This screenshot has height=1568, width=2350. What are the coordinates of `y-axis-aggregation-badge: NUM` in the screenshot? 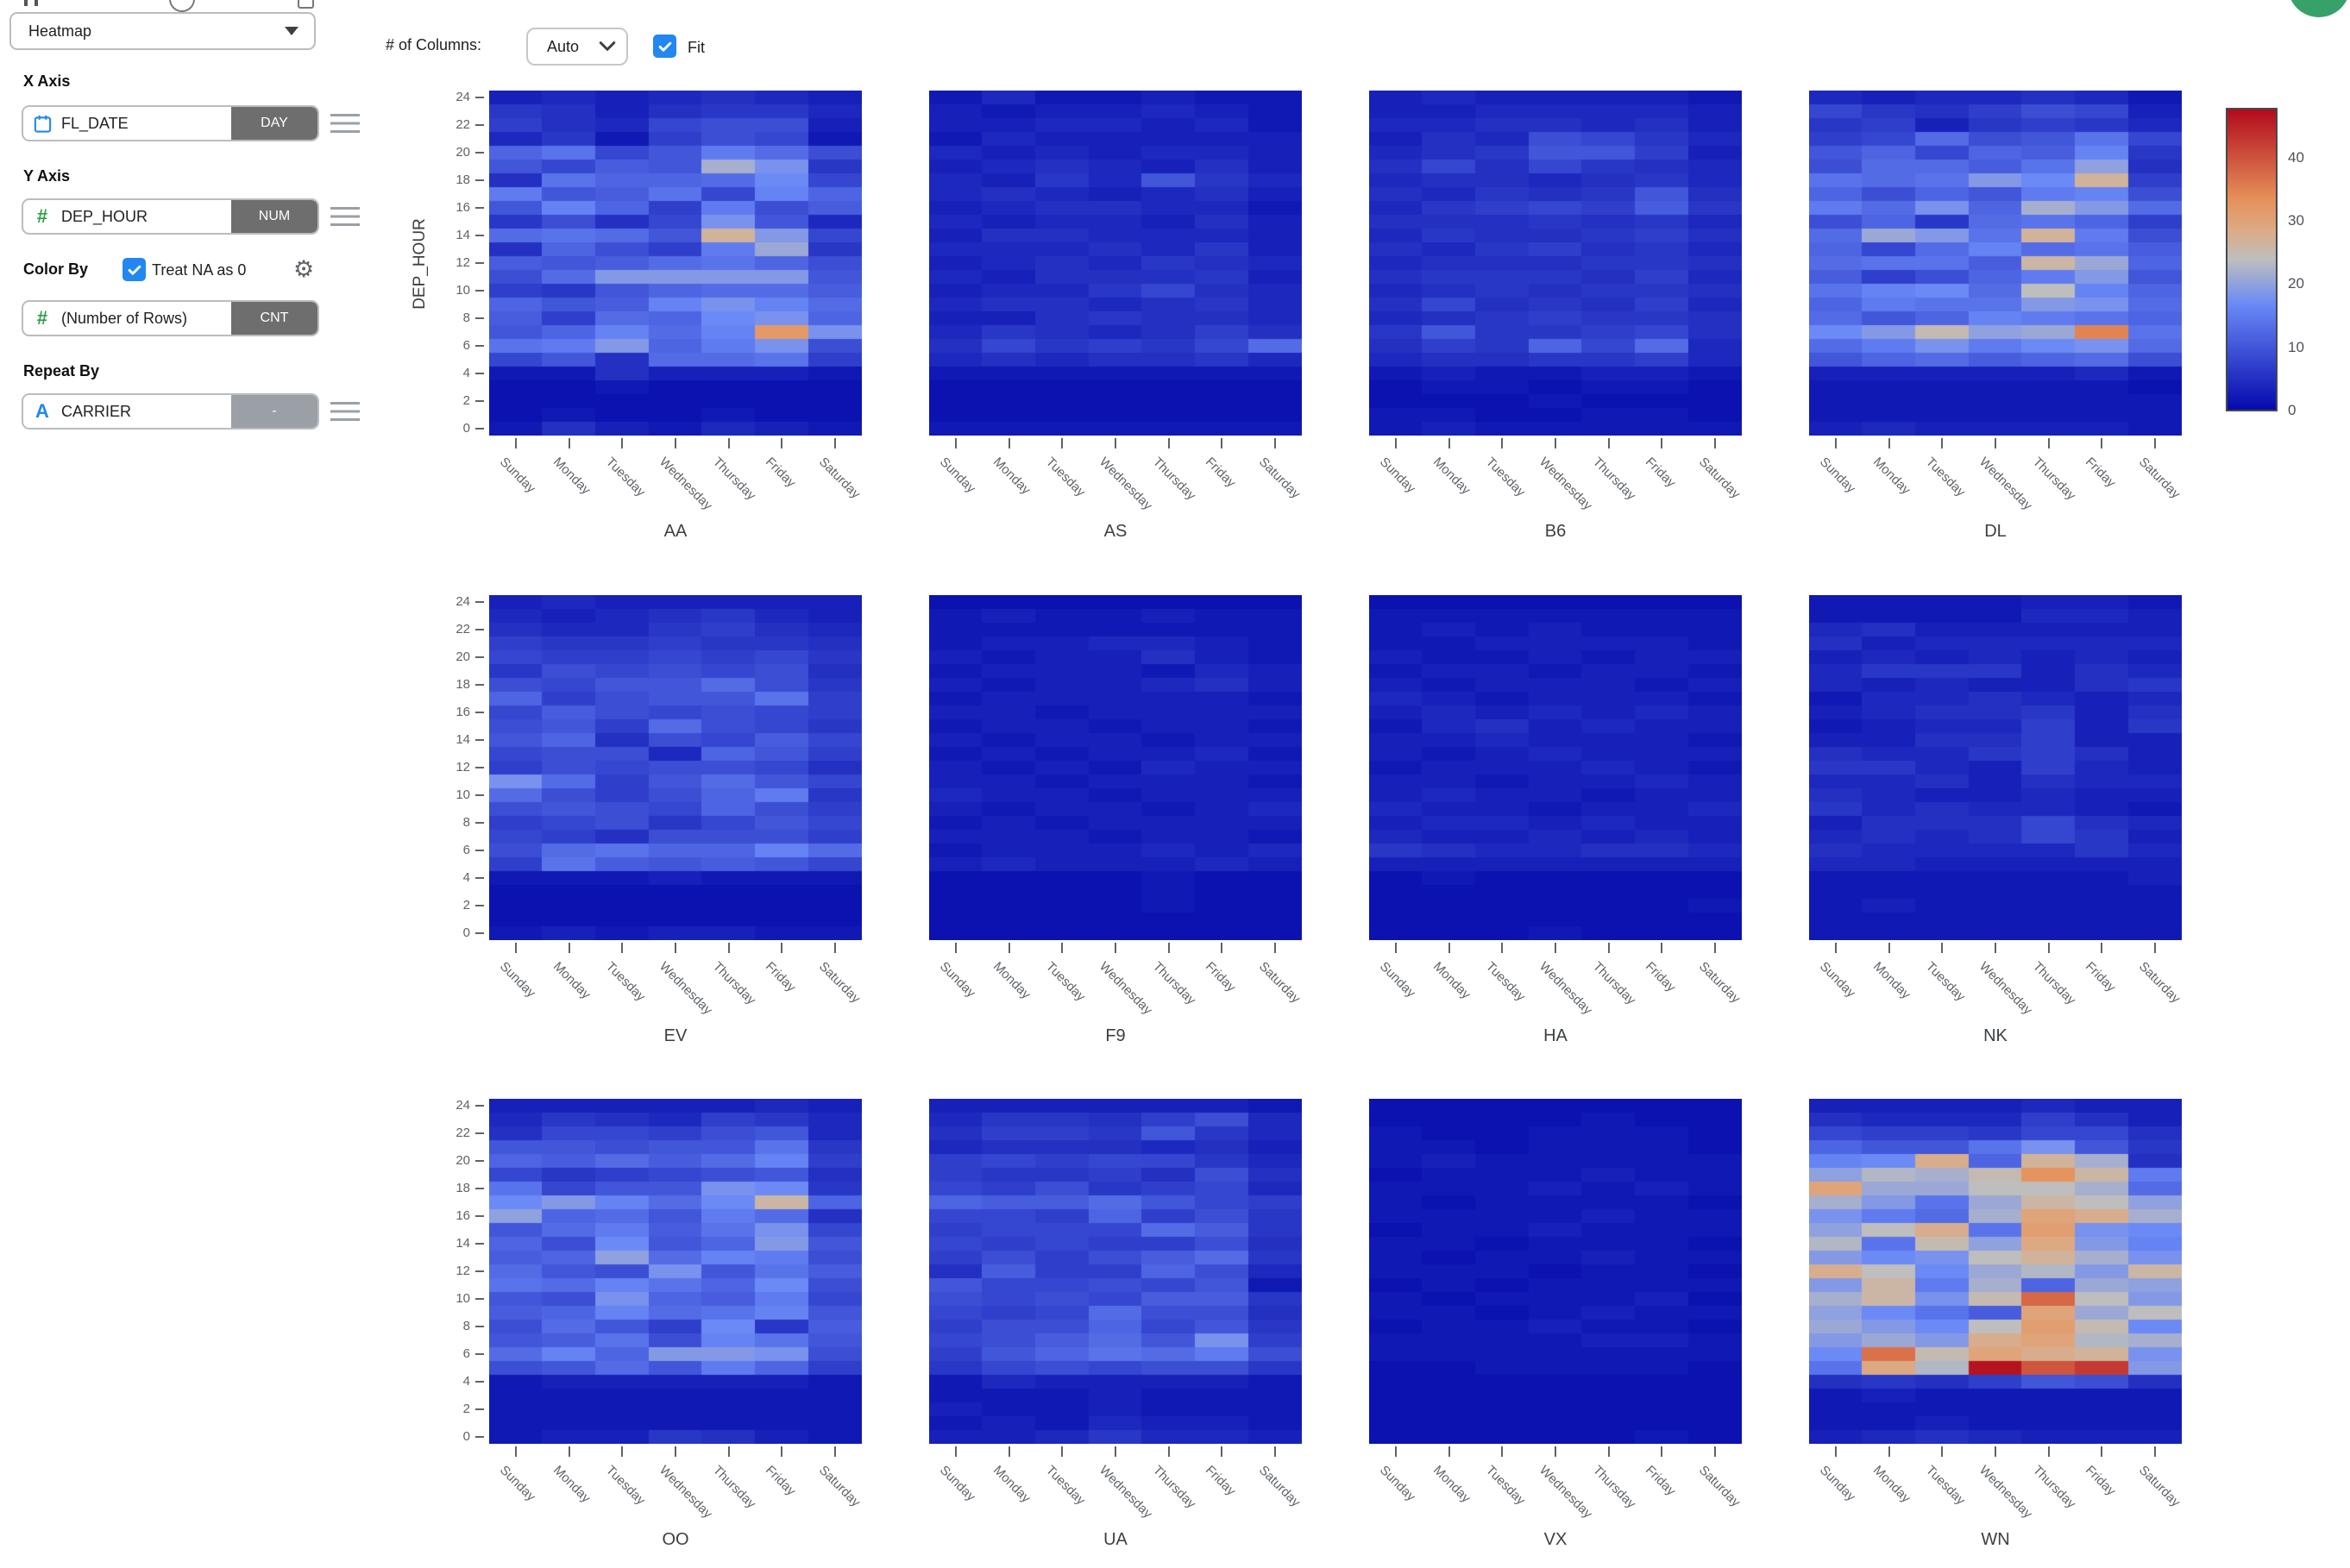 It's located at (274, 216).